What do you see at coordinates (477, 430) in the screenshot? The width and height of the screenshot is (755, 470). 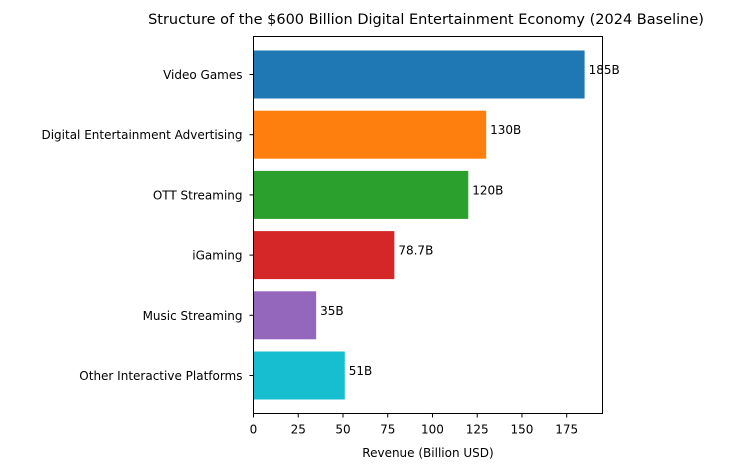 I see `x-tick-label-125: 125` at bounding box center [477, 430].